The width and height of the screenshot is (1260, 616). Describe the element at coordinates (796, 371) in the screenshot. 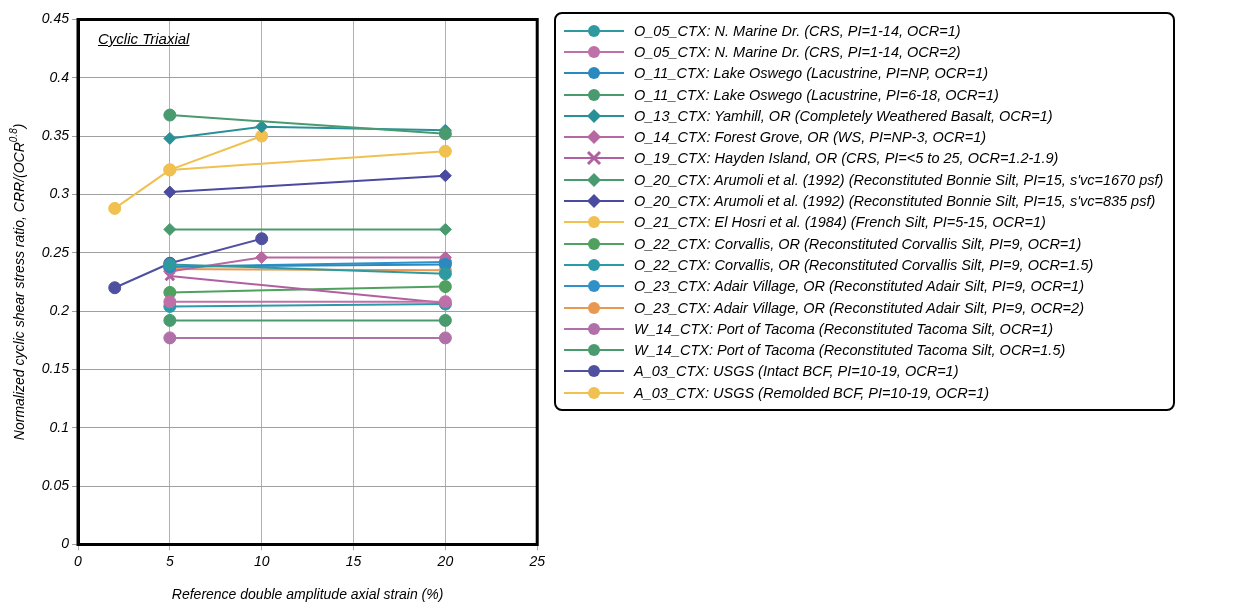

I see `legend-label: A_03_CTX: USGS (Intact BCF, PI=10-19, OCR=1)` at that location.